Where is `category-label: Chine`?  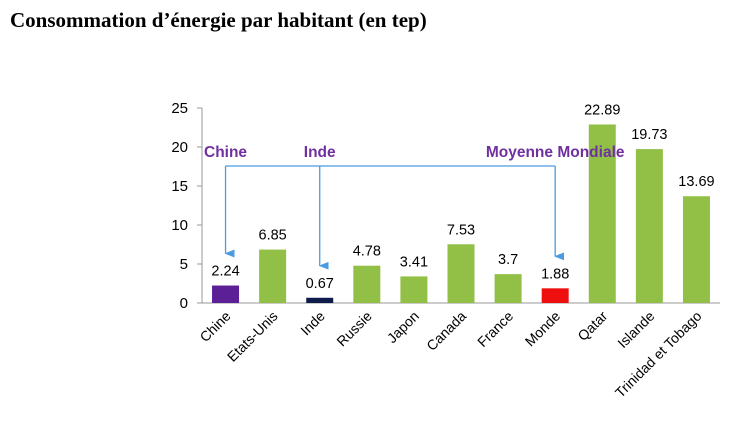 category-label: Chine is located at coordinates (214, 326).